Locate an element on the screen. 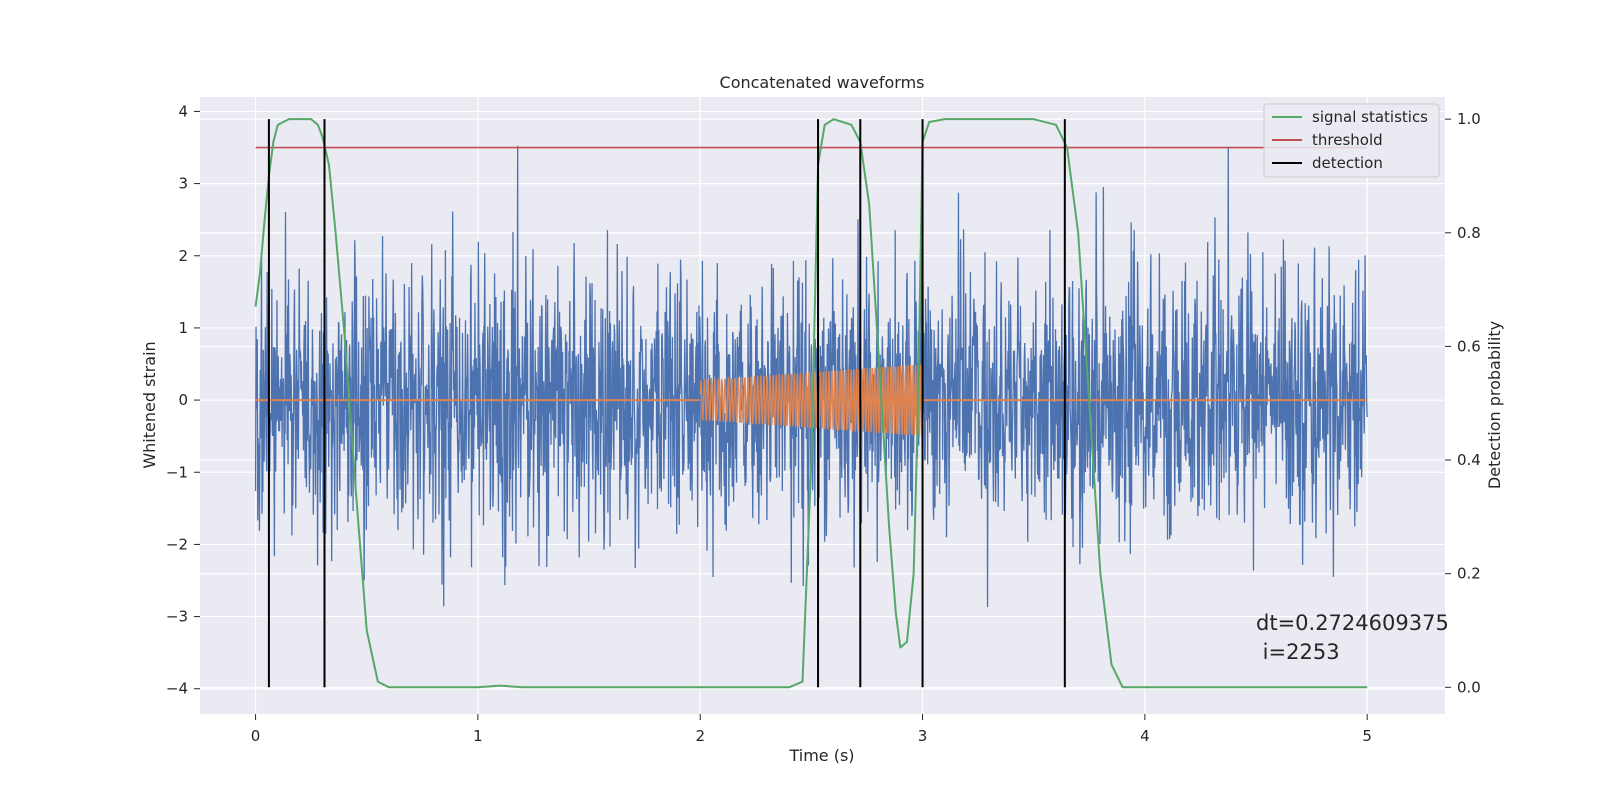 The height and width of the screenshot is (800, 1600). x-tick-label: 4 is located at coordinates (1145, 736).